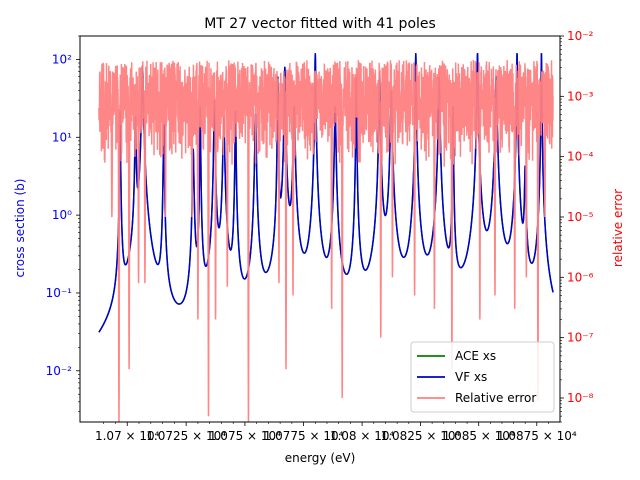 This screenshot has width=640, height=480. Describe the element at coordinates (580, 398) in the screenshot. I see `y-right-tick-label: 10⁻⁸` at that location.